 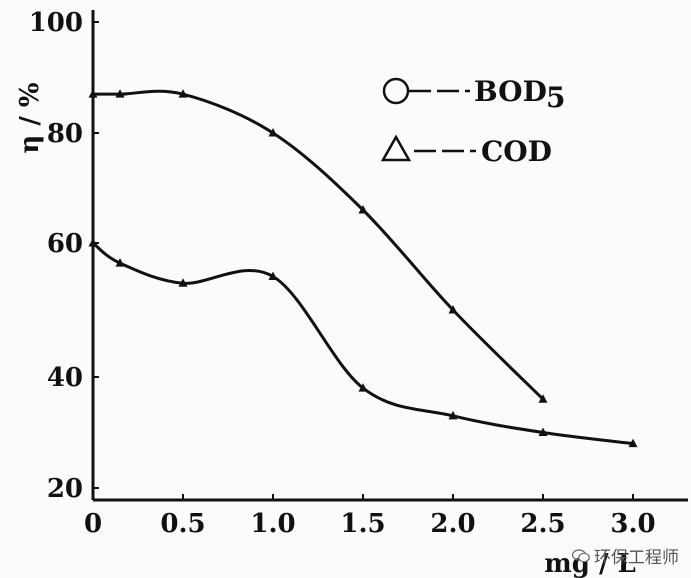 I want to click on wechat-icon, so click(x=581, y=555).